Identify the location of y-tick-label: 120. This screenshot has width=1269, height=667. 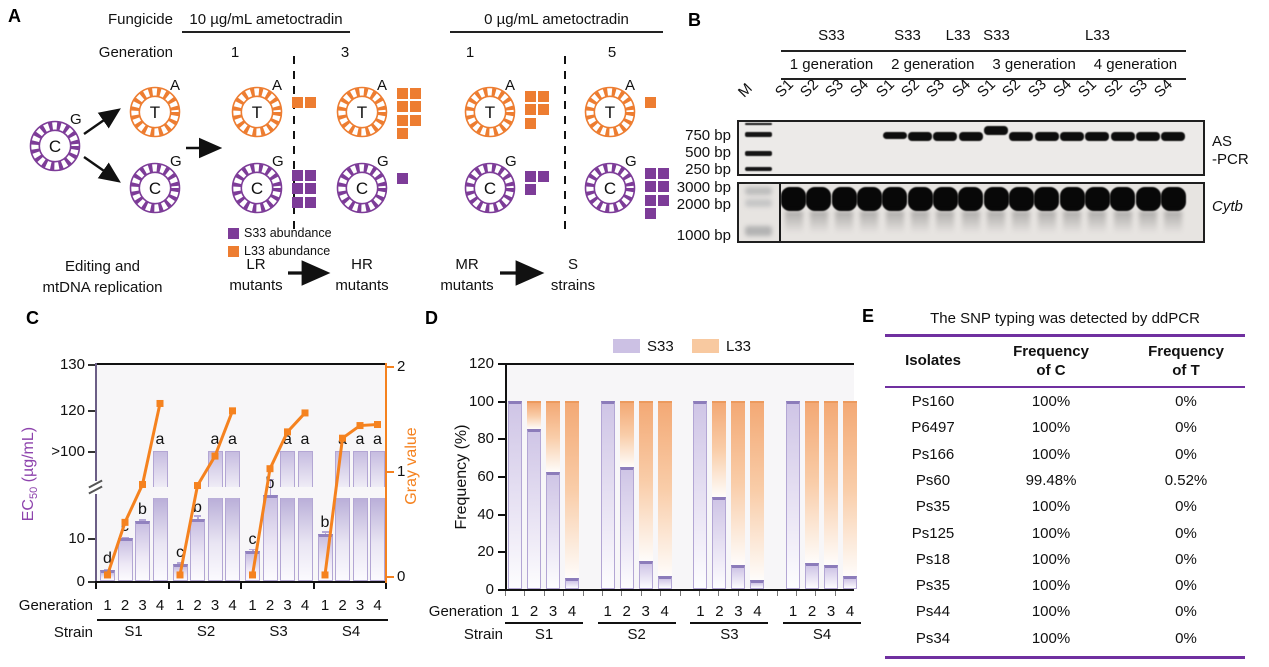
(481, 363).